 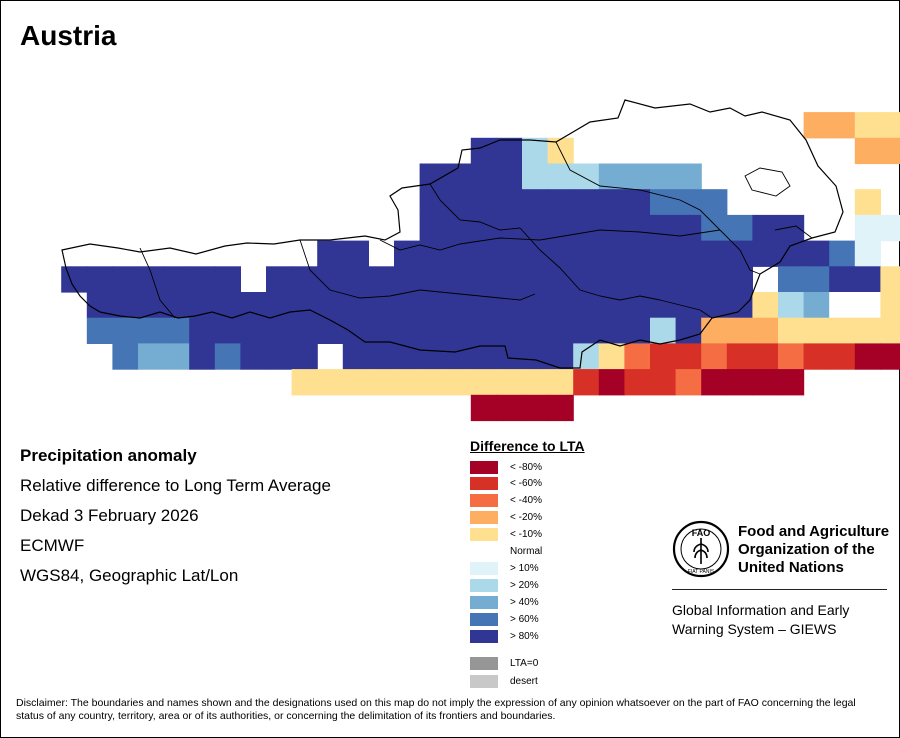 I want to click on legend-label: < -20%, so click(x=526, y=517).